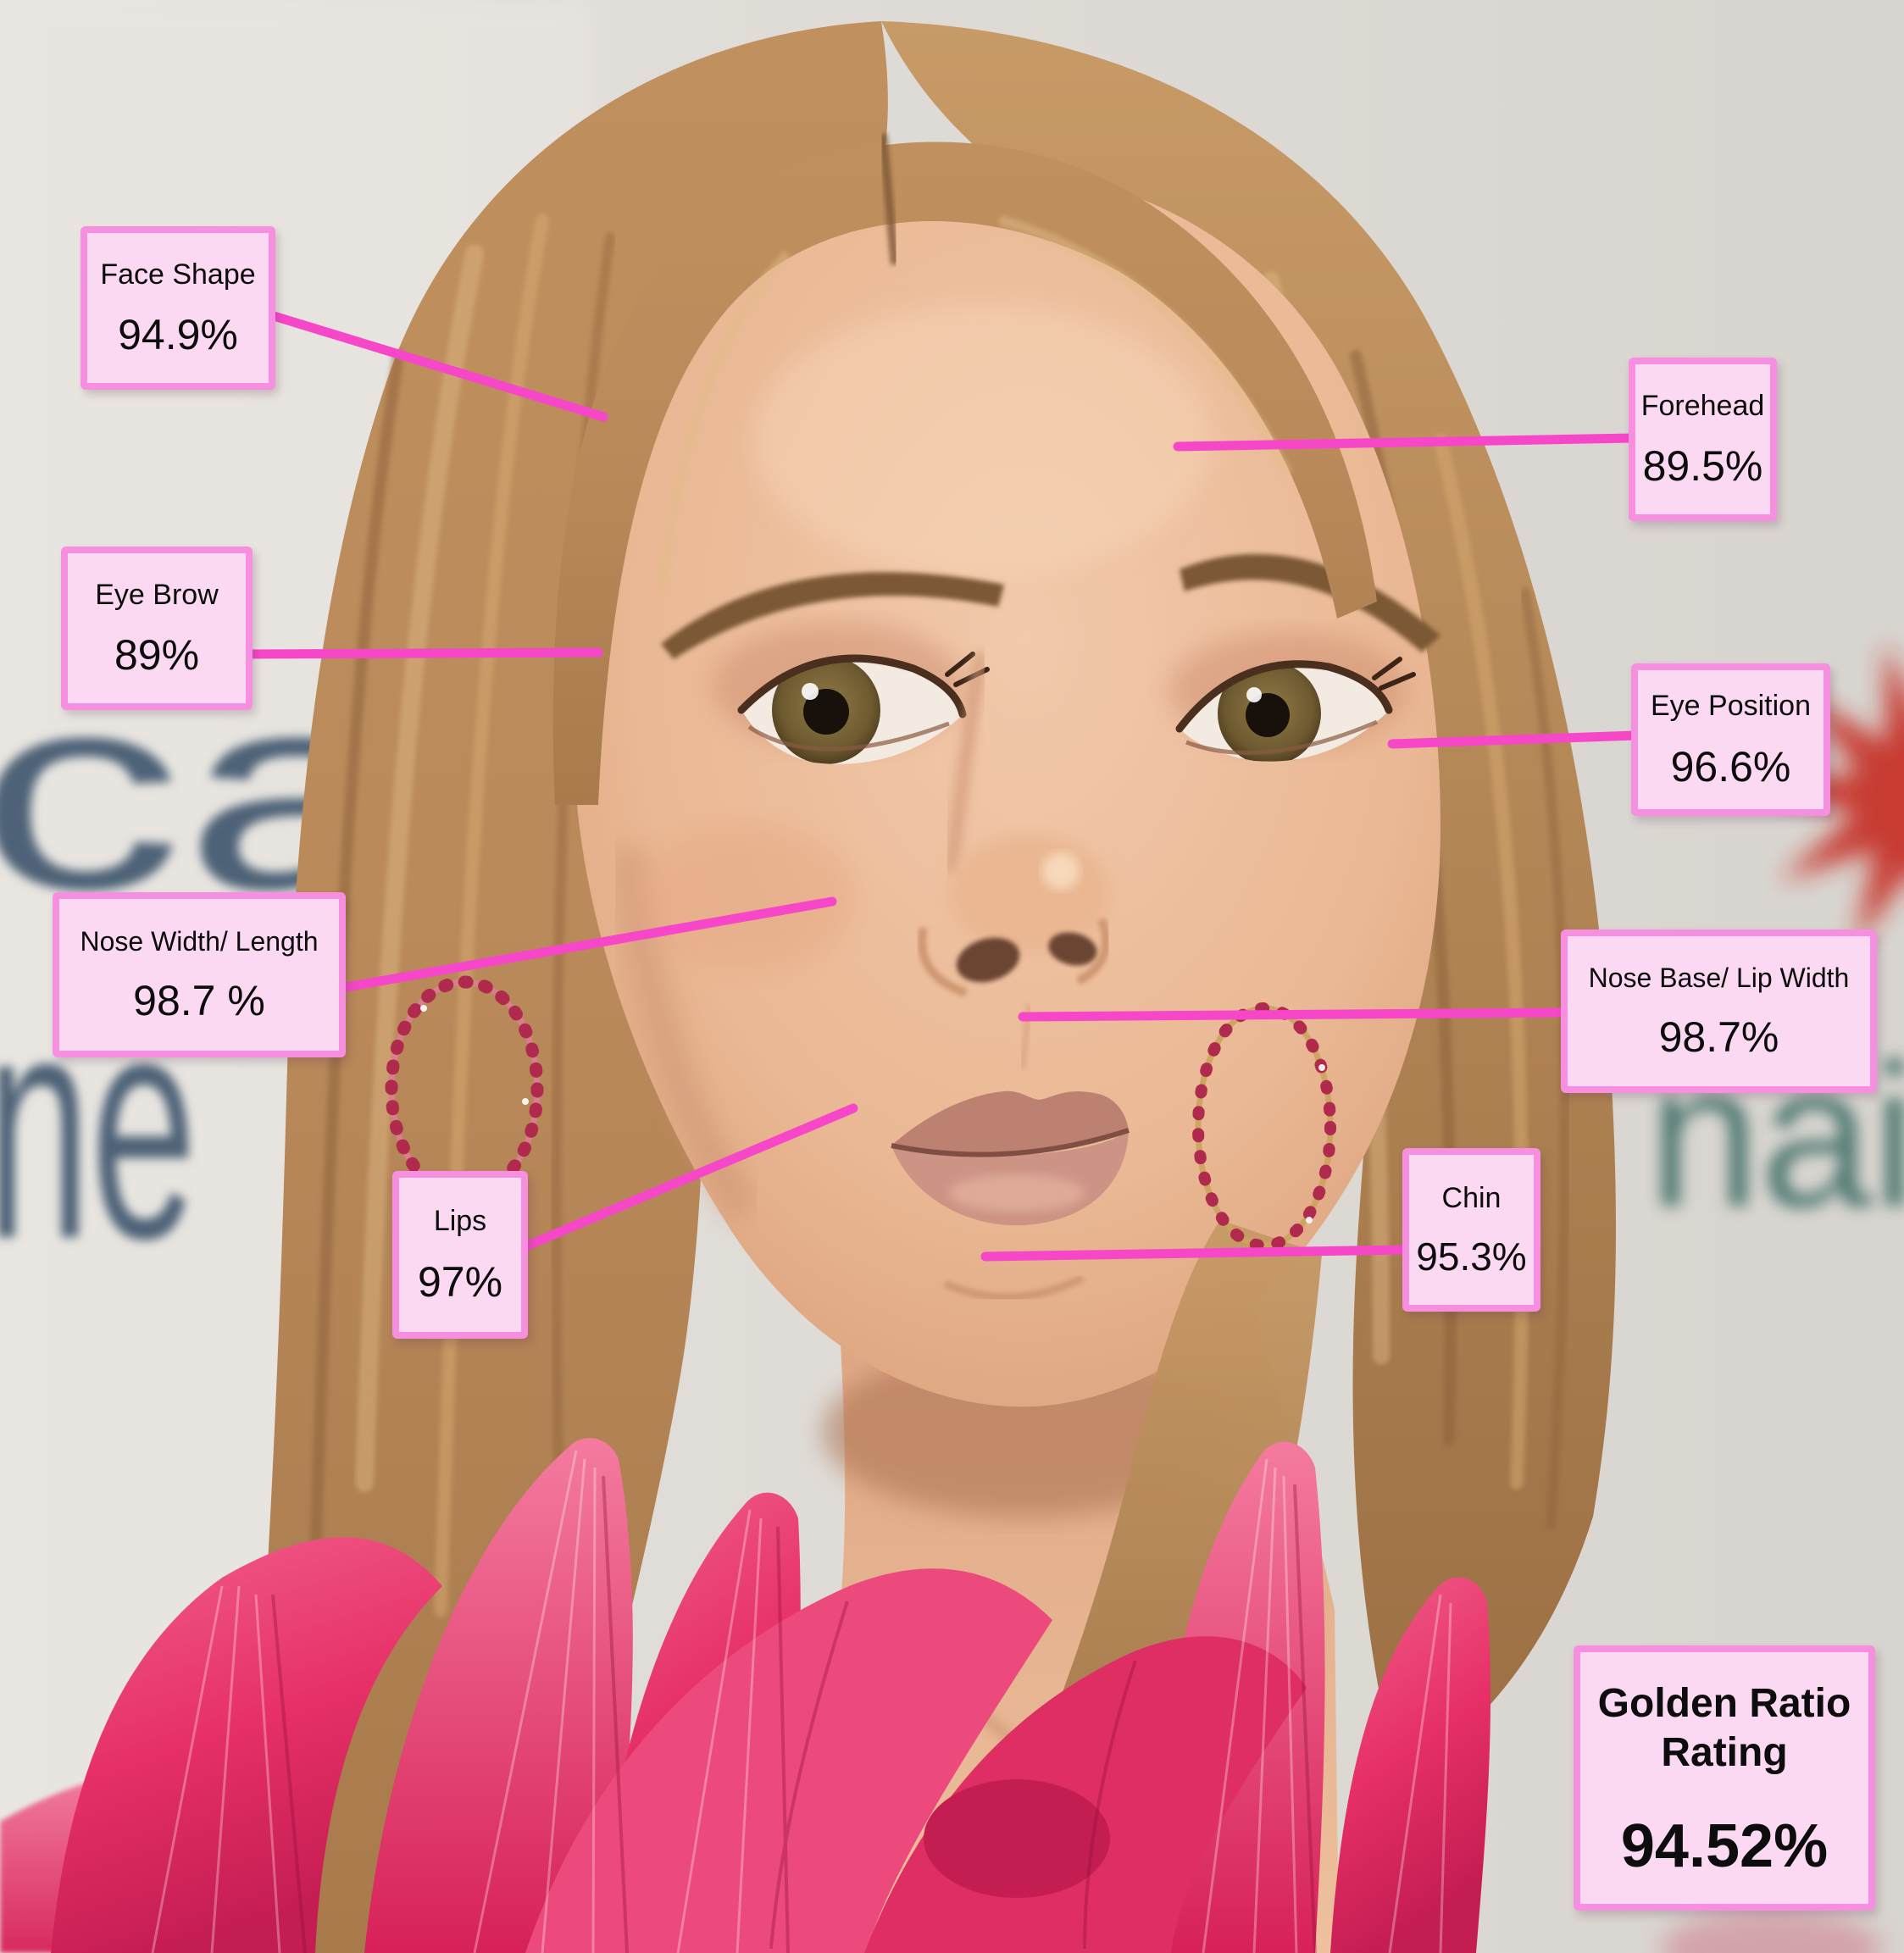 Image resolution: width=1904 pixels, height=1953 pixels. I want to click on leader-line-nose-base, so click(1294, 1015).